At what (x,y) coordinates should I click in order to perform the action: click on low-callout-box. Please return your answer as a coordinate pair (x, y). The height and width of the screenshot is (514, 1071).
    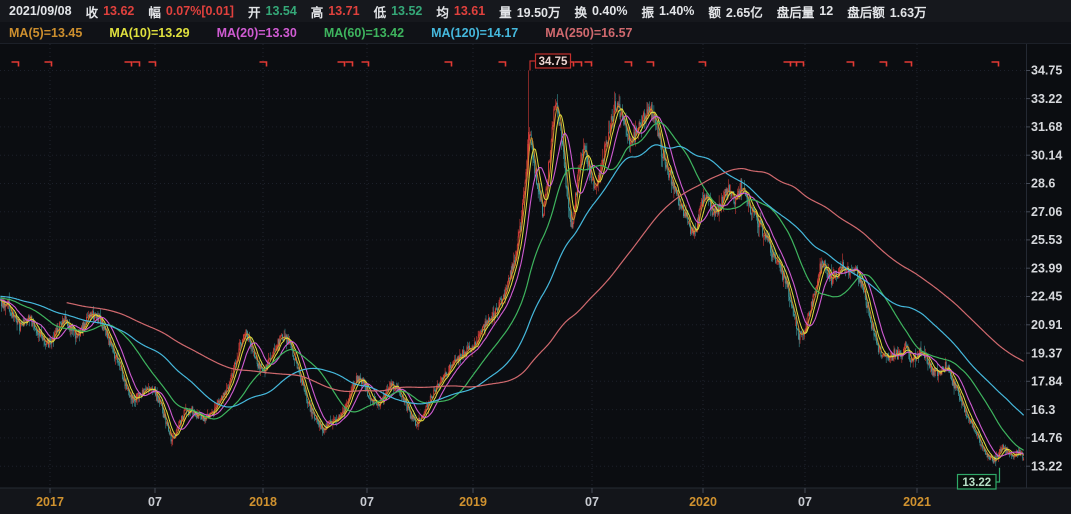
    Looking at the image, I should click on (976, 481).